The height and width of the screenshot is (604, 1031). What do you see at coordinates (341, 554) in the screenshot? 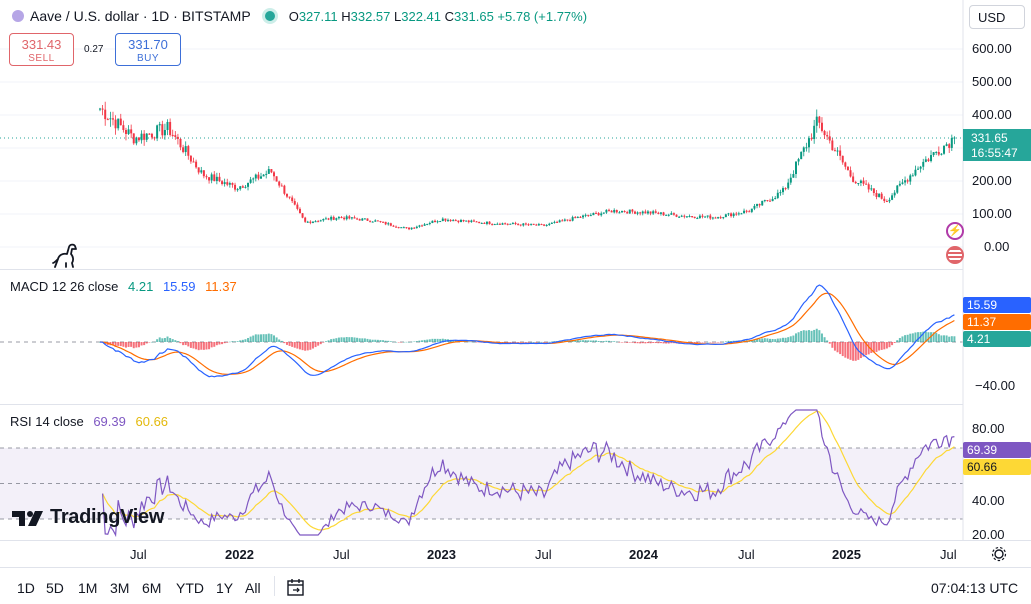
I see `time-label: Jul` at bounding box center [341, 554].